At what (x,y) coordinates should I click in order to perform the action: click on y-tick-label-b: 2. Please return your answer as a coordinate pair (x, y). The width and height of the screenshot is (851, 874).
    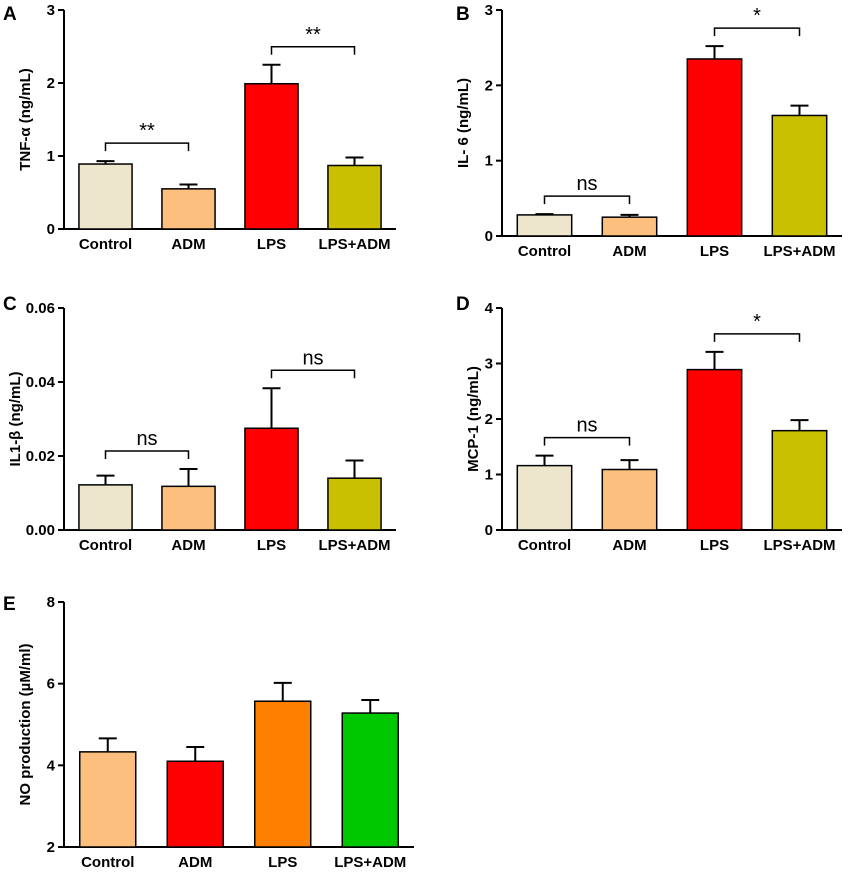
    Looking at the image, I should click on (489, 85).